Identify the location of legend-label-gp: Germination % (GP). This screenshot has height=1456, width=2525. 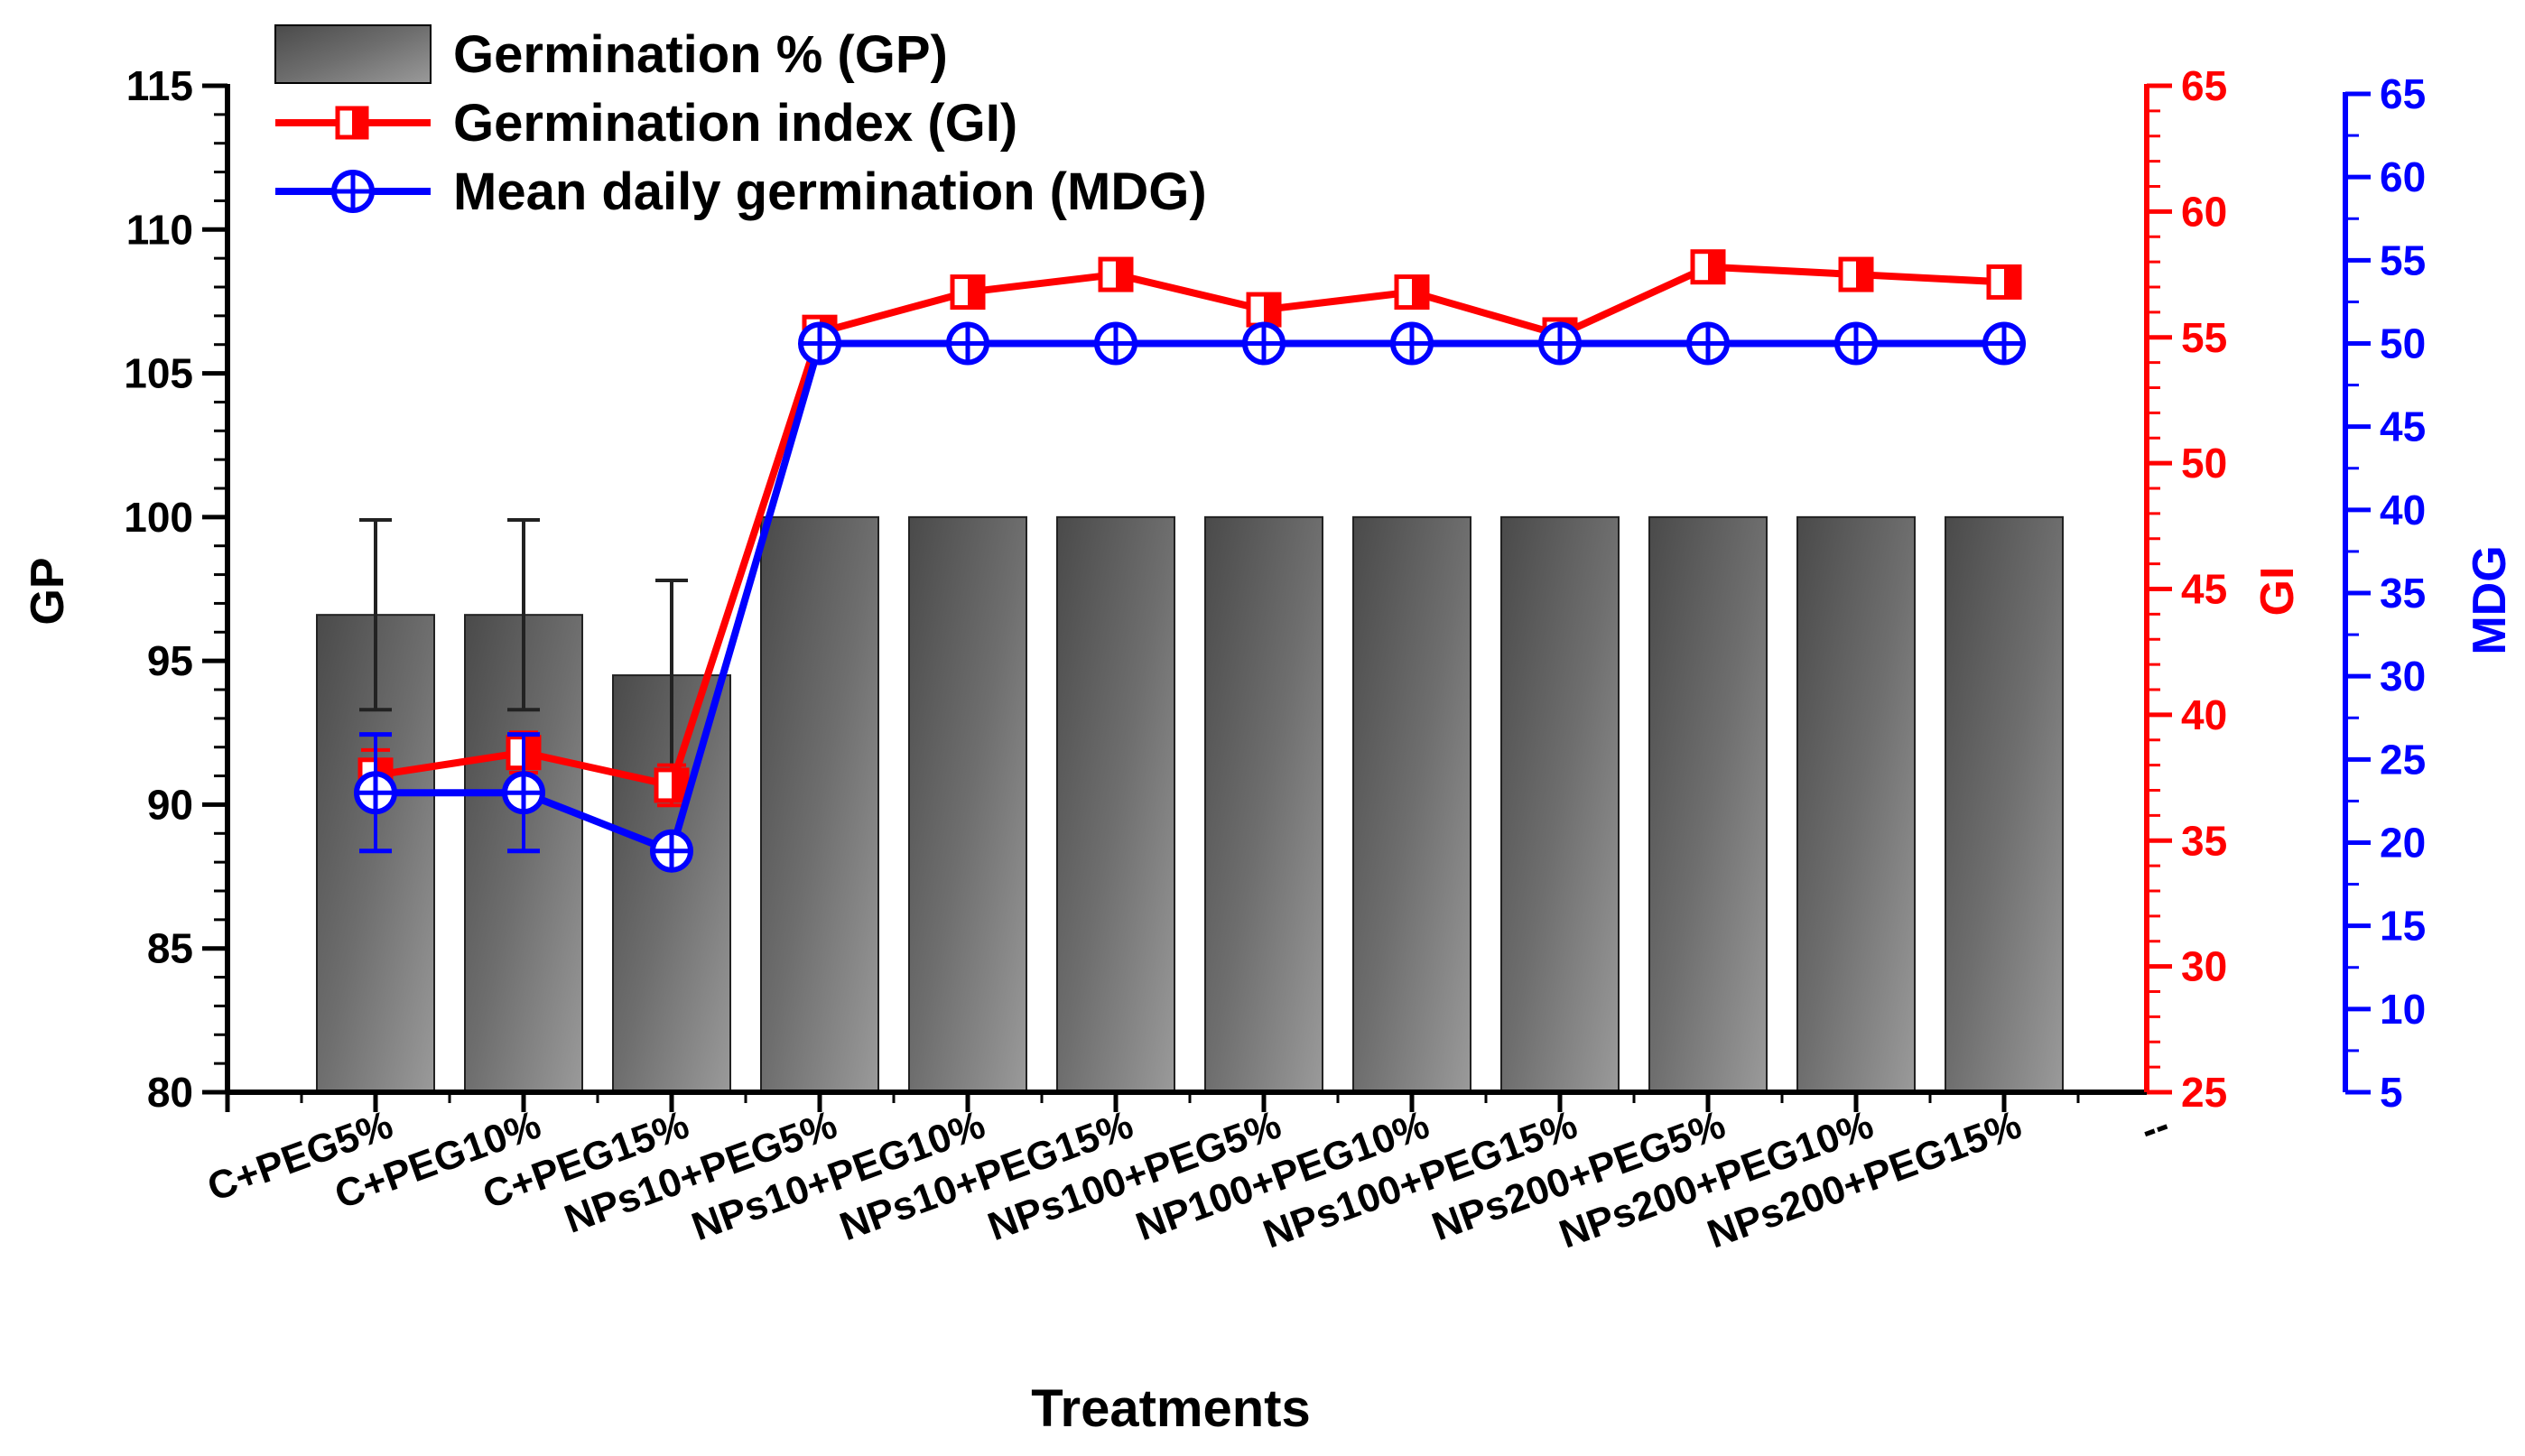
(701, 55).